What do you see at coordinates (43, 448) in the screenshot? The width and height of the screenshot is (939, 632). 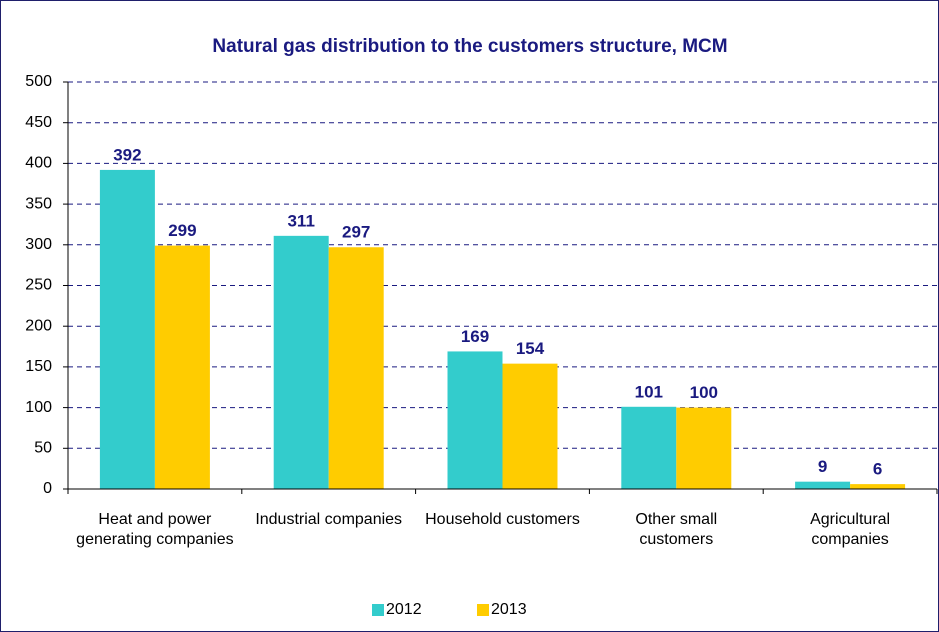 I see `y-tick-label: 50` at bounding box center [43, 448].